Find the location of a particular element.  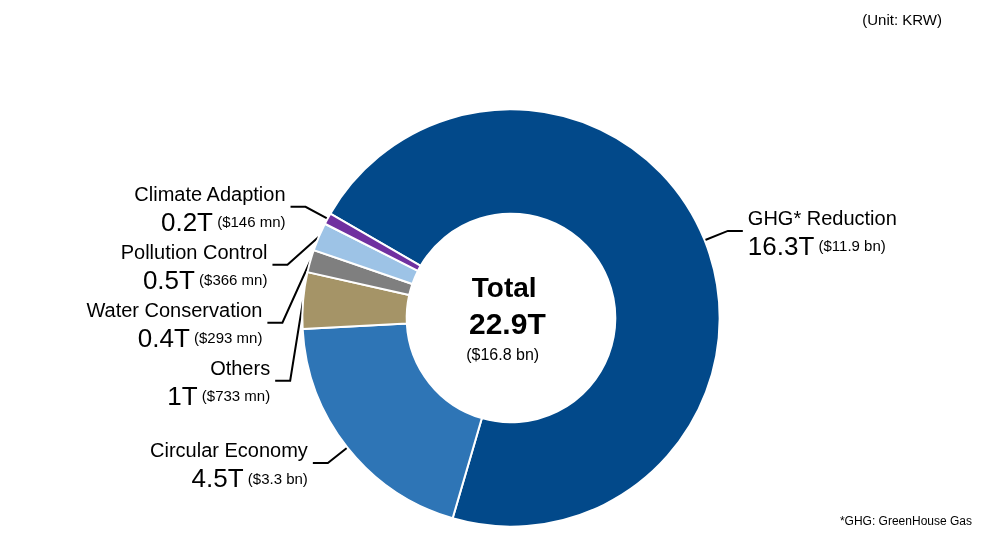

text: Total is located at coordinates (504, 287).